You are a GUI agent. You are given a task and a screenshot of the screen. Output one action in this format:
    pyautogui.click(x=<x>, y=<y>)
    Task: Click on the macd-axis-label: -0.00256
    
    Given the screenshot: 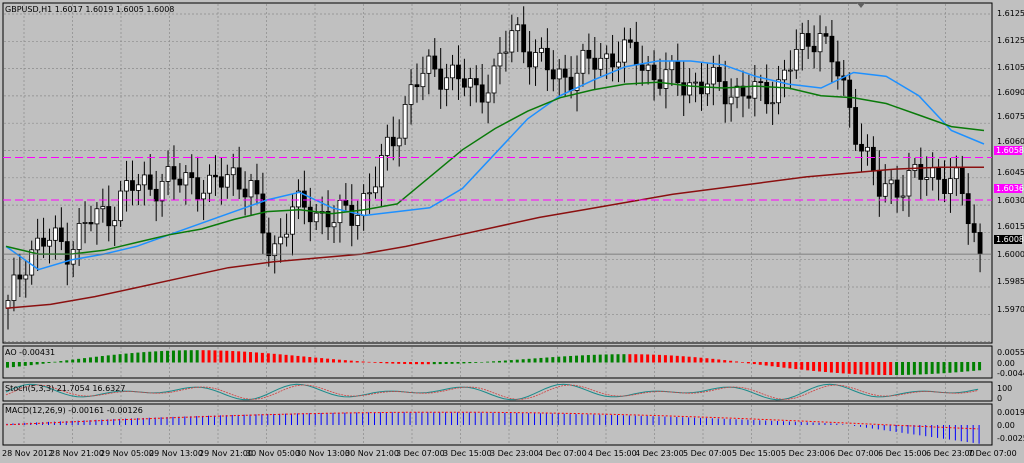 What is the action you would take?
    pyautogui.click(x=1010, y=438)
    